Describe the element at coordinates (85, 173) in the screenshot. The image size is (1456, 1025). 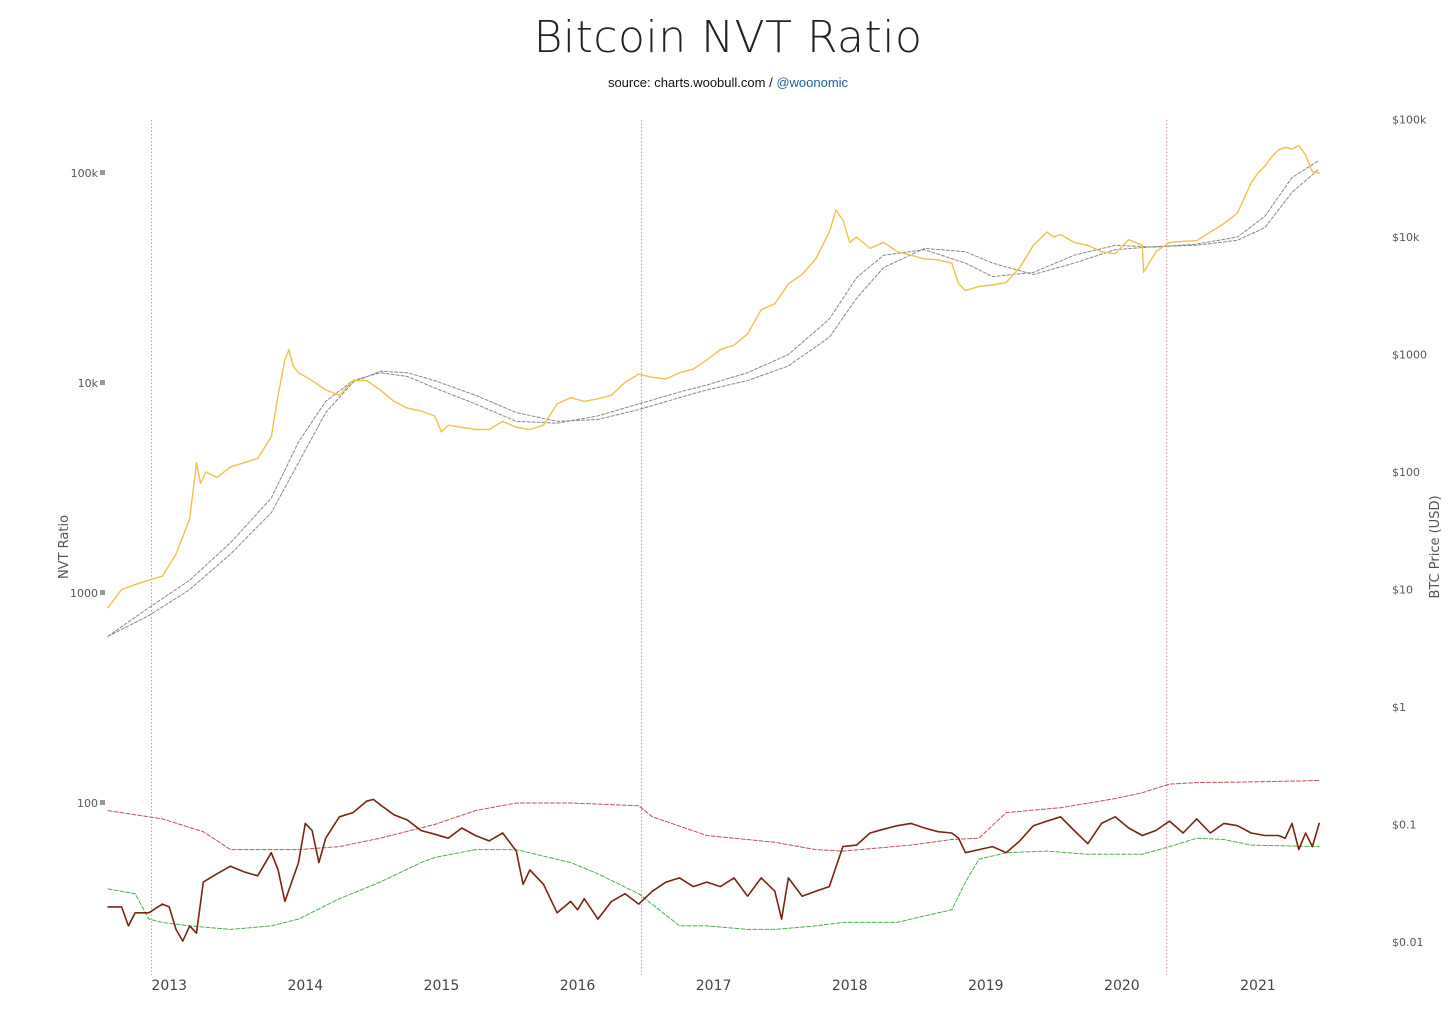
I see `left-tick-label: 100k` at that location.